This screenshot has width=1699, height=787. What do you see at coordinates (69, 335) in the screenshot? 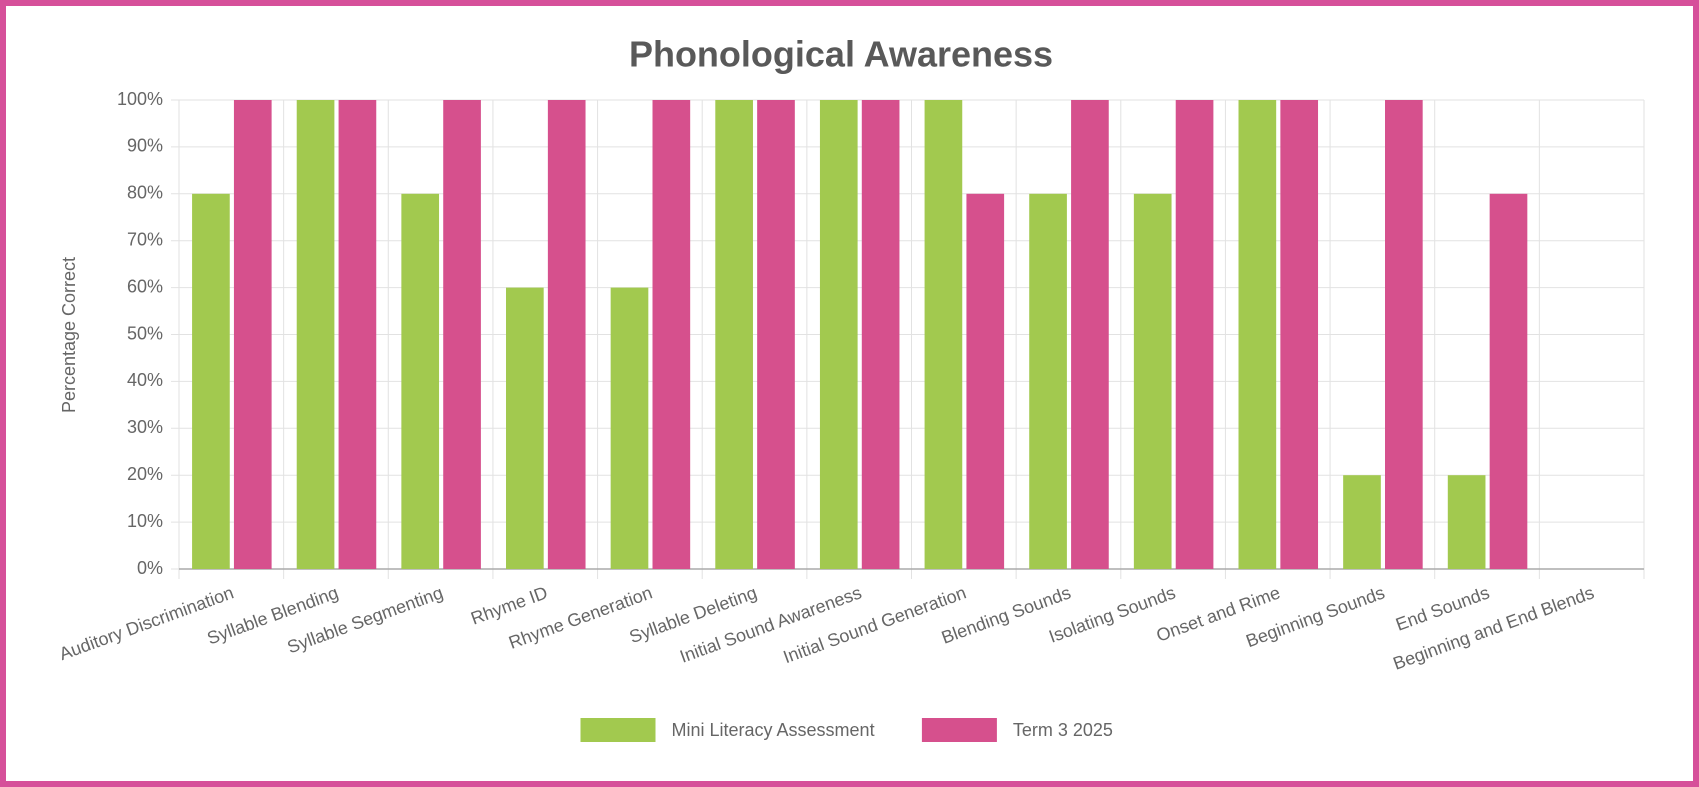
I see `y-axis-label: Percentage Correct` at bounding box center [69, 335].